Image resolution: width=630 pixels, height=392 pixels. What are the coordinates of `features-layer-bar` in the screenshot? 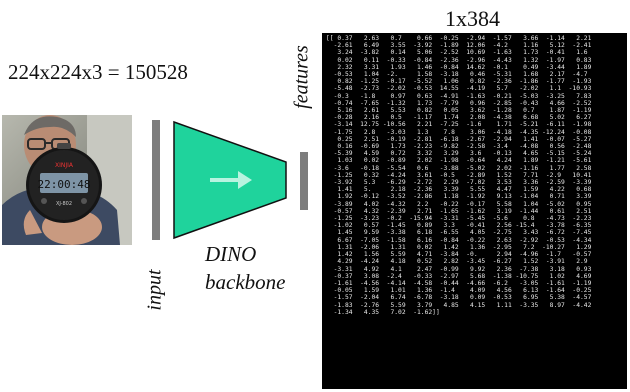 It's located at (304, 181).